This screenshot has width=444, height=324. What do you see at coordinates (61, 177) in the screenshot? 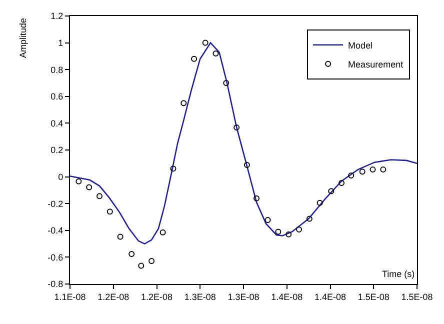
I see `y-tick-label: 0` at bounding box center [61, 177].